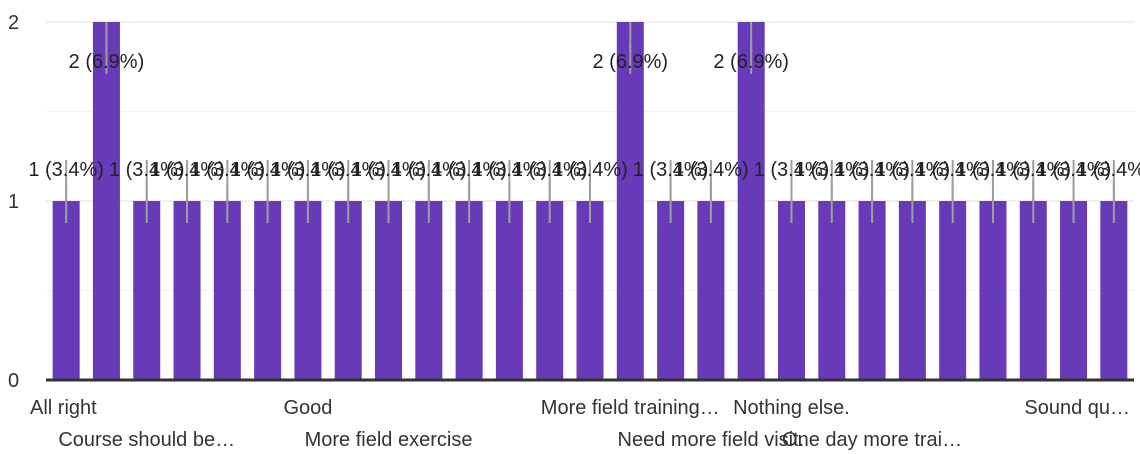  Describe the element at coordinates (711, 440) in the screenshot. I see `x-tick-label: Need more field visit.` at that location.